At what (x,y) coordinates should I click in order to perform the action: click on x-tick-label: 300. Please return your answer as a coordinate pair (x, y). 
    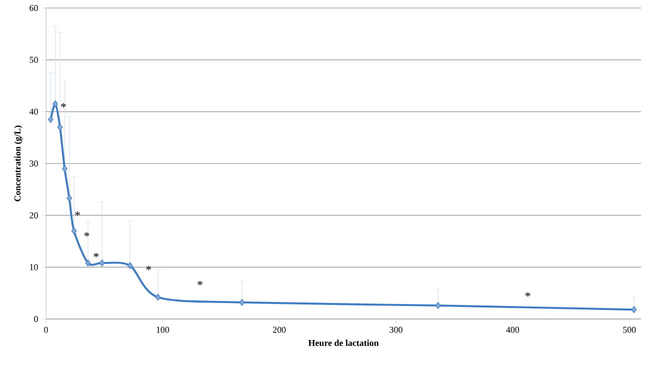
    Looking at the image, I should click on (396, 329).